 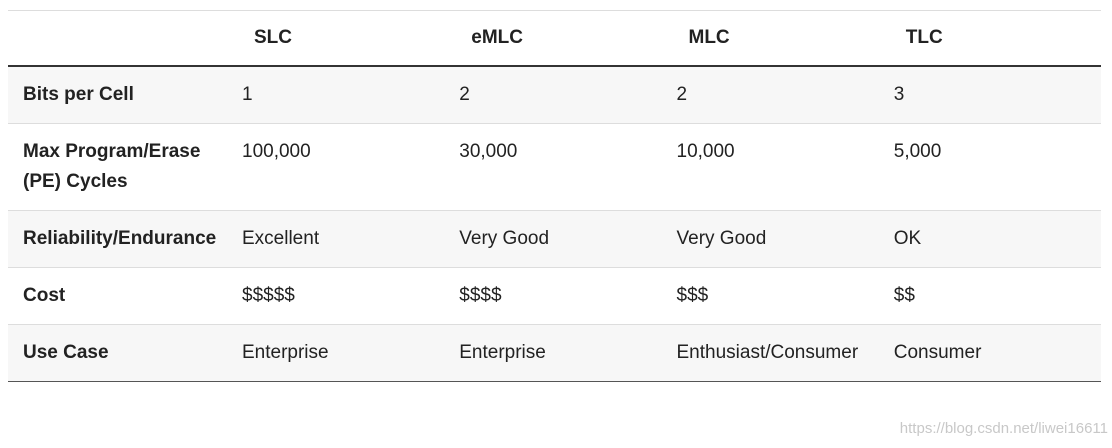 I want to click on table-row: Cost $$$$$ $$$$ $$$ $$, so click(x=554, y=296).